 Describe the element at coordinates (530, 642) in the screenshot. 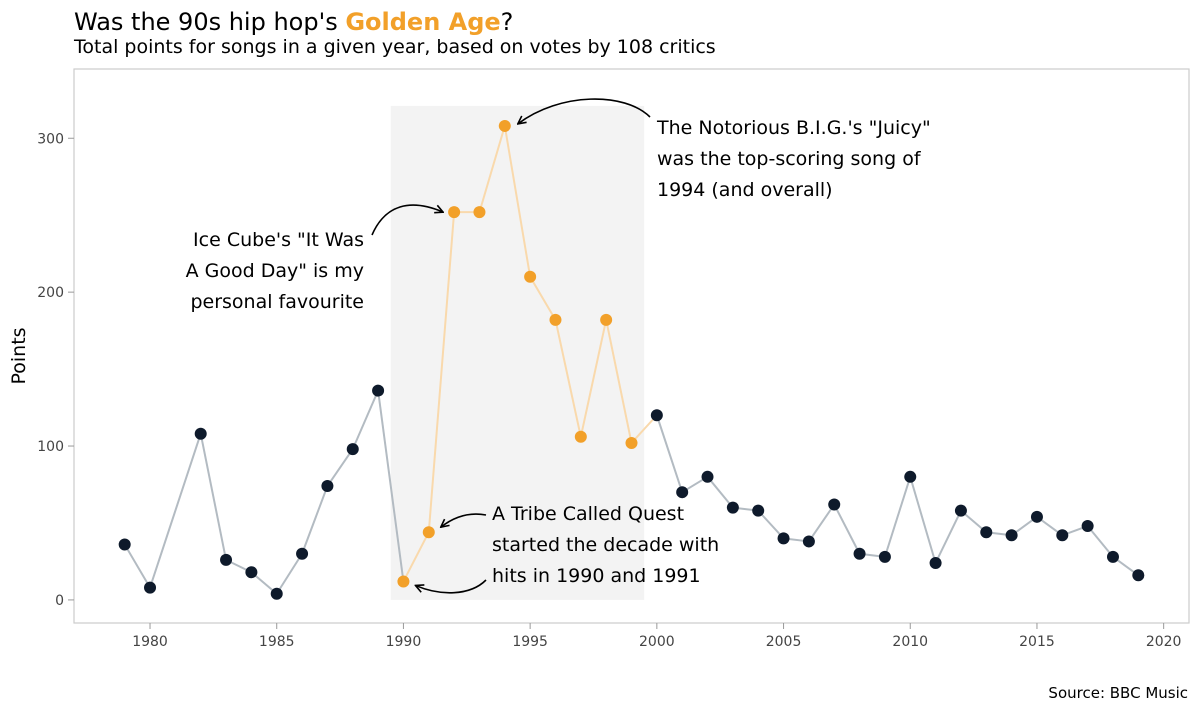

I see `x-tick-label: 1995` at that location.